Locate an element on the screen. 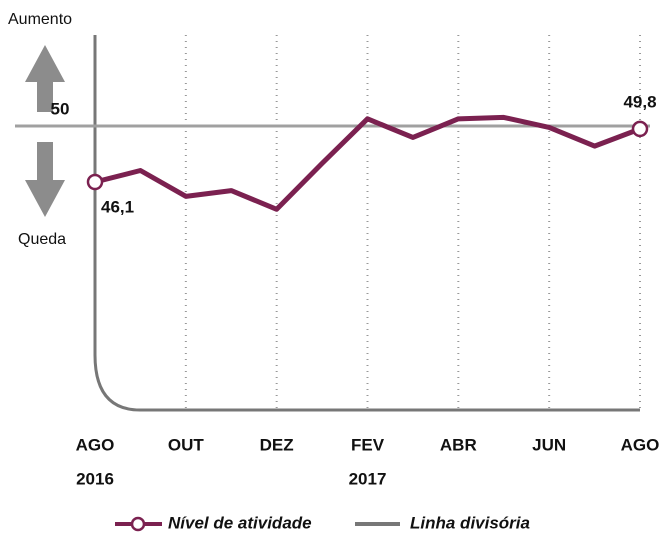 The width and height of the screenshot is (664, 539). year-label: 2017 is located at coordinates (368, 478).